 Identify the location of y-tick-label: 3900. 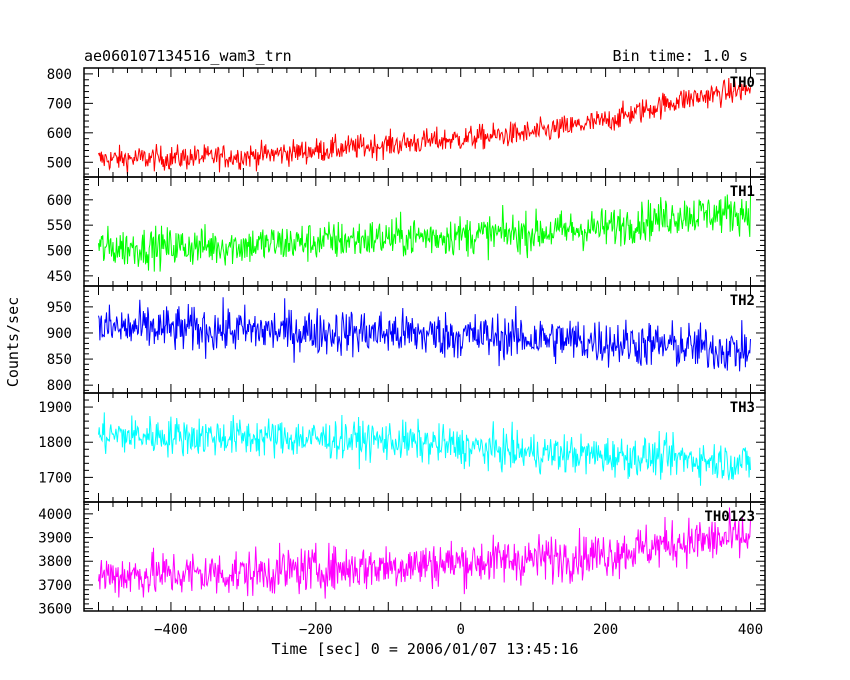
(55, 539).